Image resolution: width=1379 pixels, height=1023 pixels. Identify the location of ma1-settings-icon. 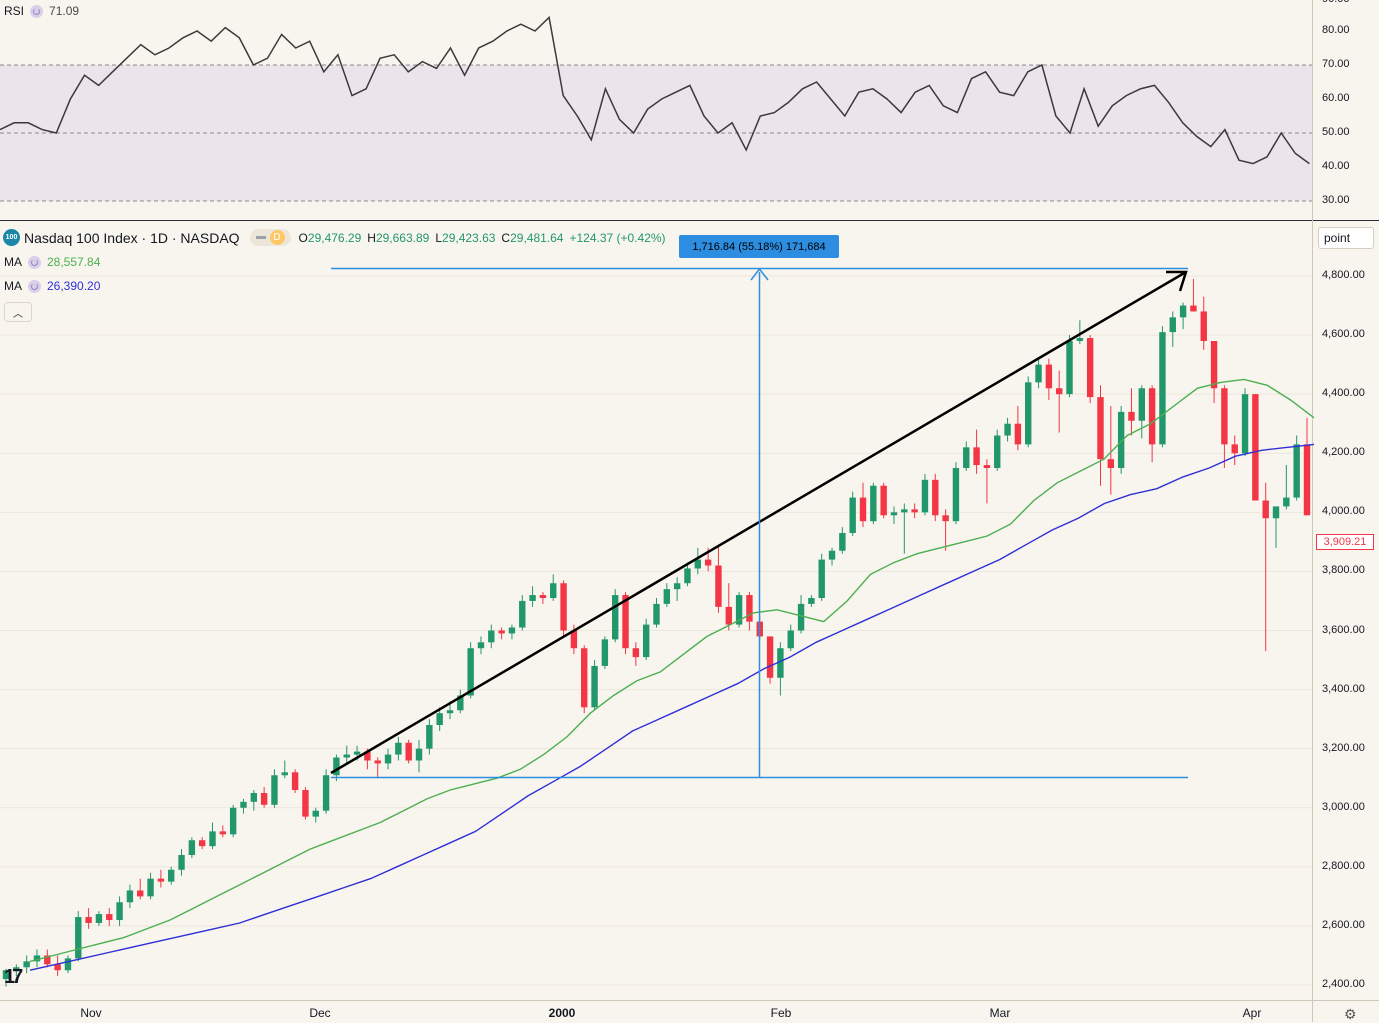
(34, 262).